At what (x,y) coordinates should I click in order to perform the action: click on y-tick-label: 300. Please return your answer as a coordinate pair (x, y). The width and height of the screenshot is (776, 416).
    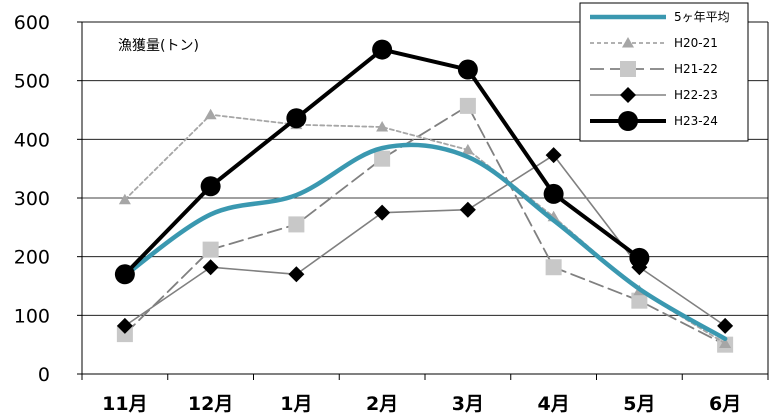
    Looking at the image, I should click on (32, 199).